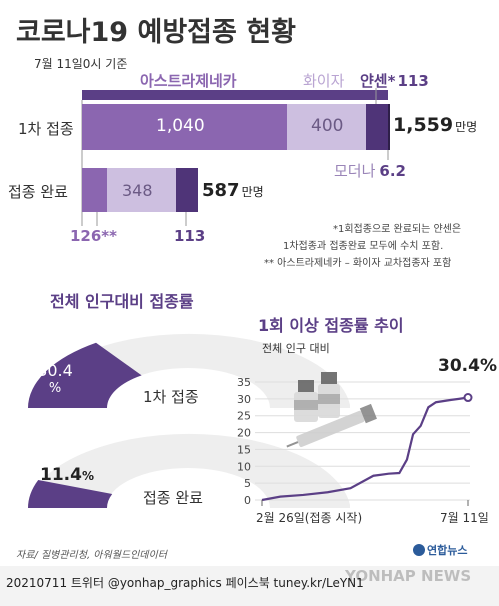 This screenshot has height=606, width=499. I want to click on row2-az-value: 126**, so click(93, 236).